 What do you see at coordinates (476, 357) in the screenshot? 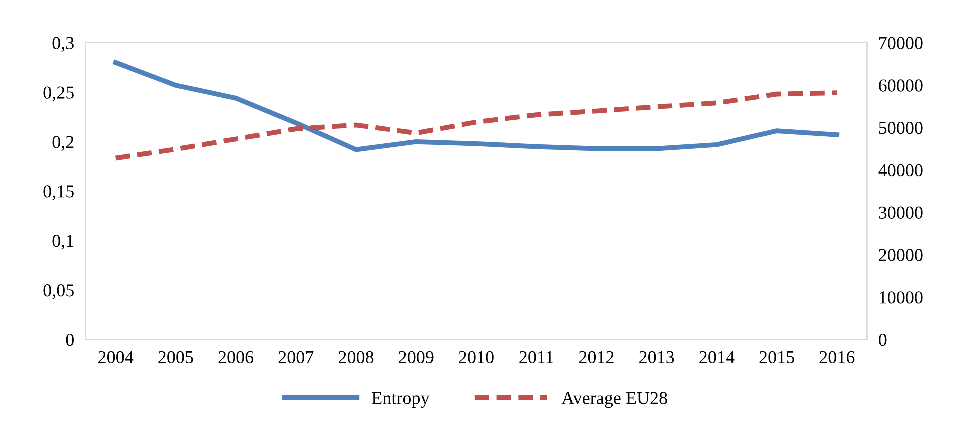
I see `x-tick-label: 2010` at bounding box center [476, 357].